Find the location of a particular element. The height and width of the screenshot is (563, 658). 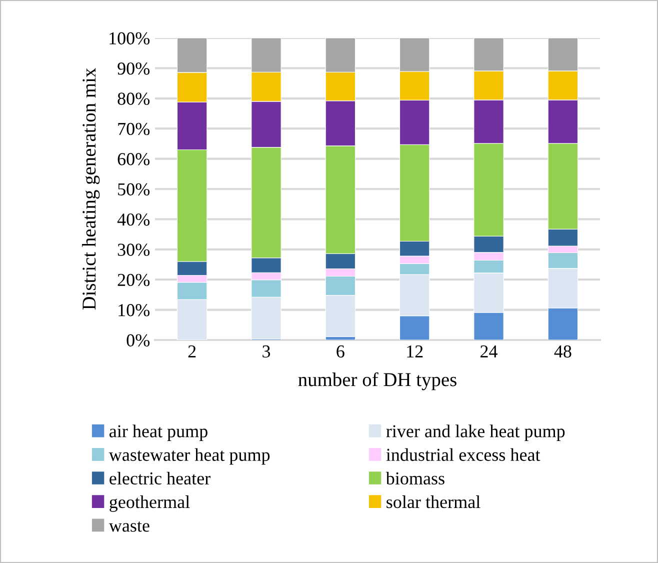

legend-label: electric heater is located at coordinates (160, 478).